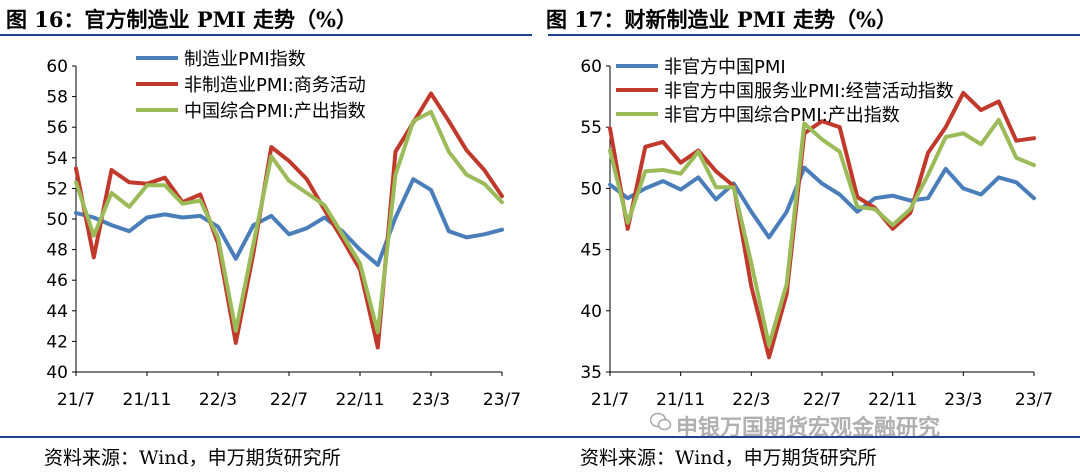  Describe the element at coordinates (57, 98) in the screenshot. I see `y-tick-label: 58` at that location.